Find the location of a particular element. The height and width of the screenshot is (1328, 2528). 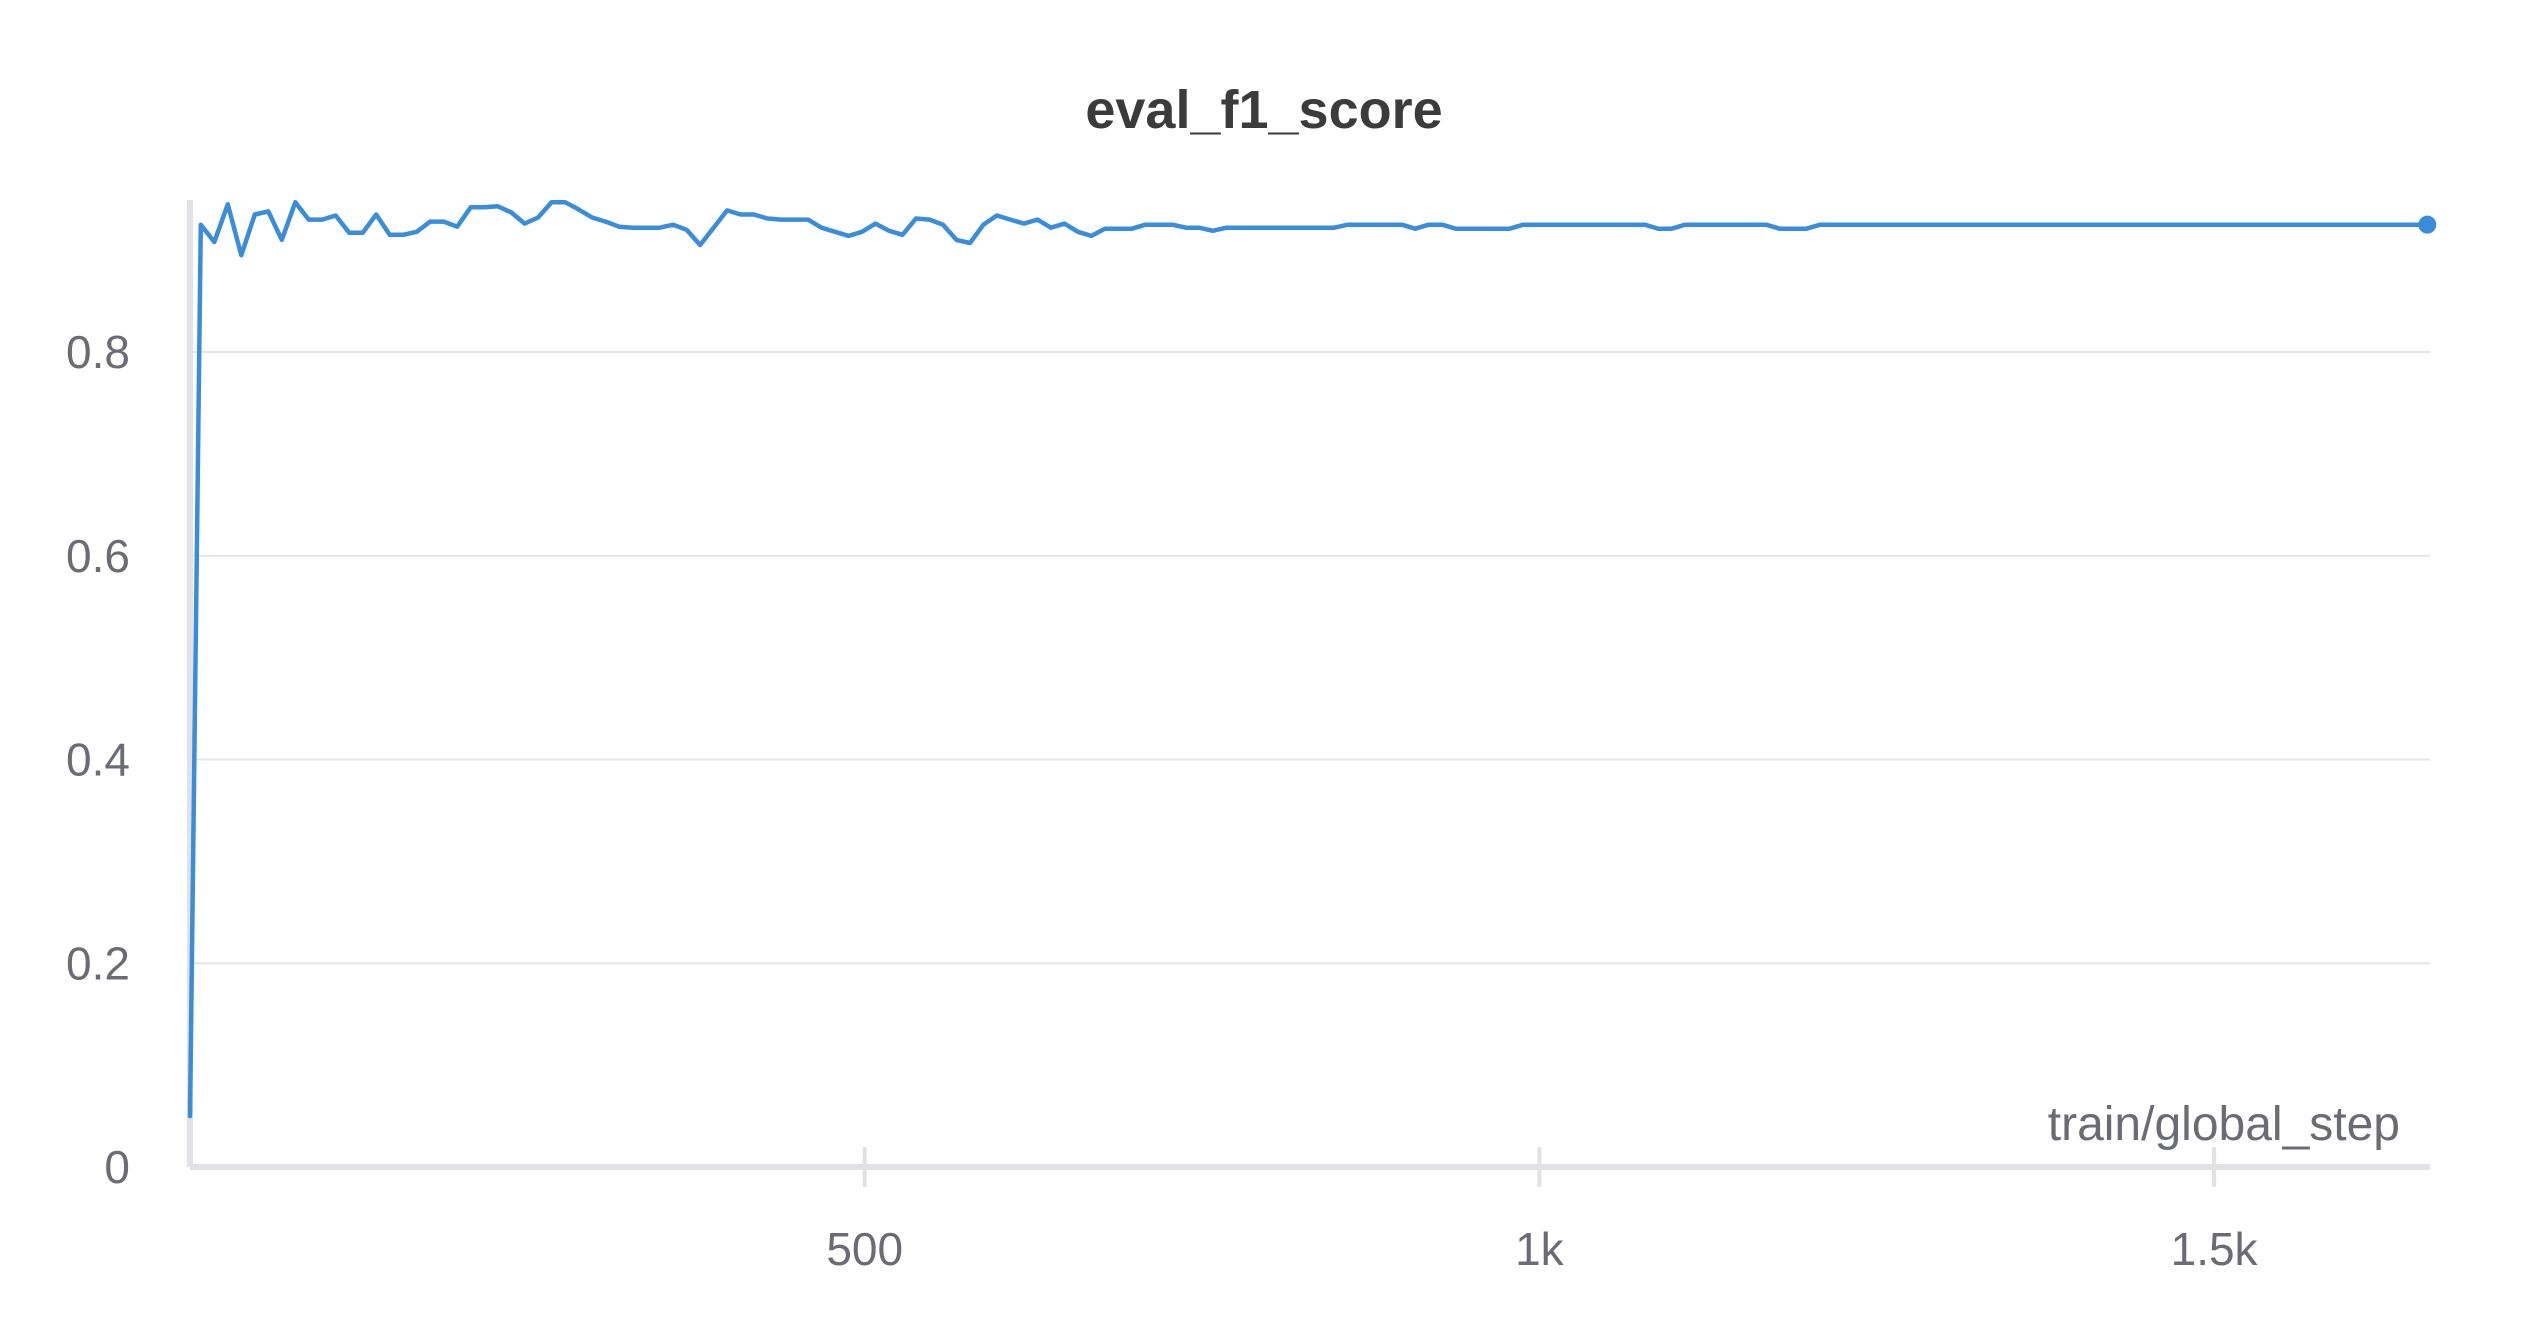

x-axis-title: train/global_step is located at coordinates (2224, 1124).